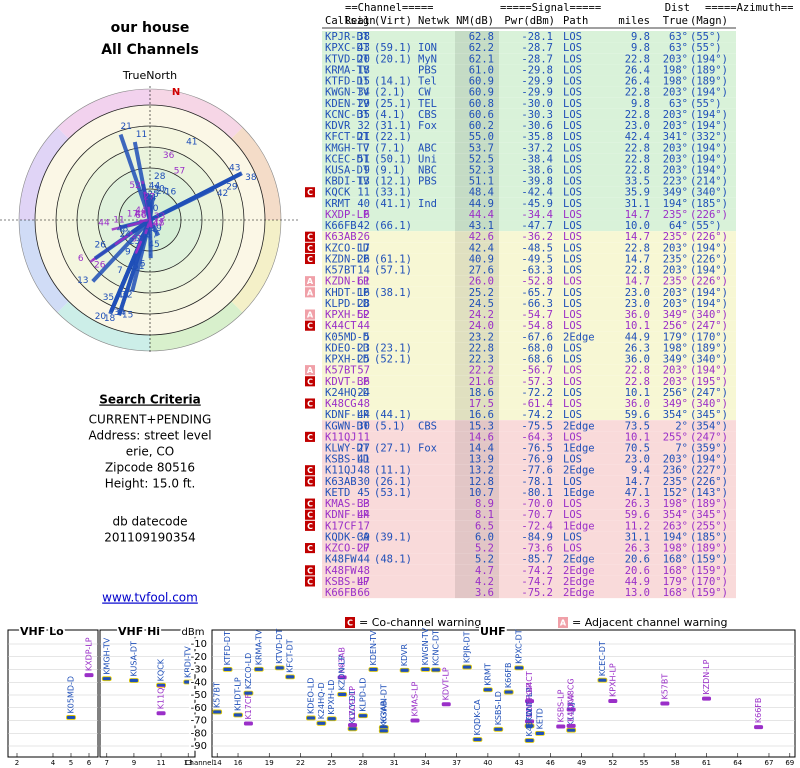  Describe the element at coordinates (709, 182) in the screenshot. I see `cell-m: (214°)` at that location.